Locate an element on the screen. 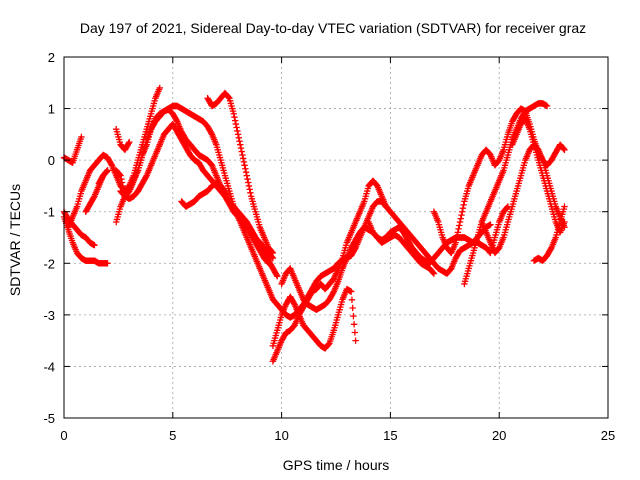 The width and height of the screenshot is (640, 480). y-tick-label: -3 is located at coordinates (49, 315).